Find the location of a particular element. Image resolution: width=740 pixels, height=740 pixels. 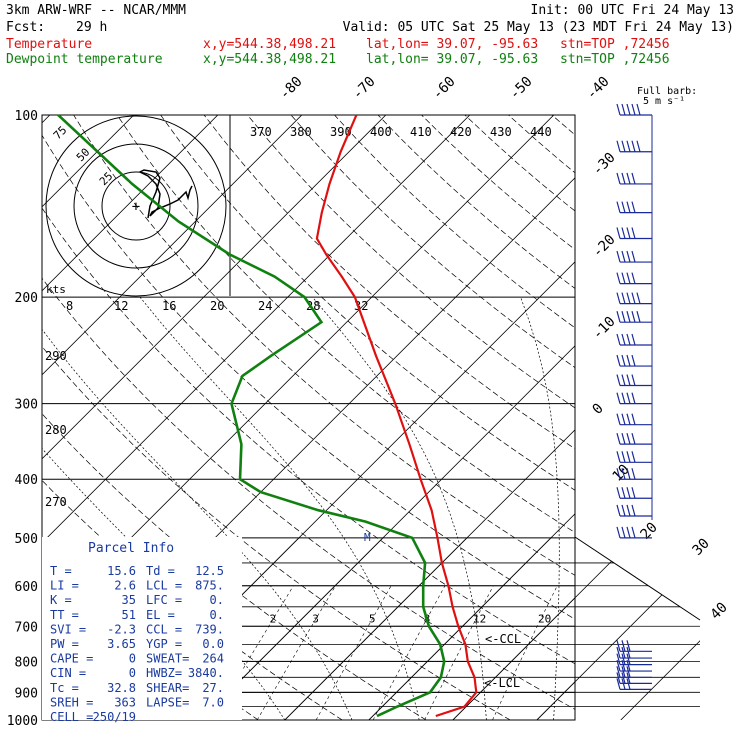

hodo-ring-outer is located at coordinates (136, 206).